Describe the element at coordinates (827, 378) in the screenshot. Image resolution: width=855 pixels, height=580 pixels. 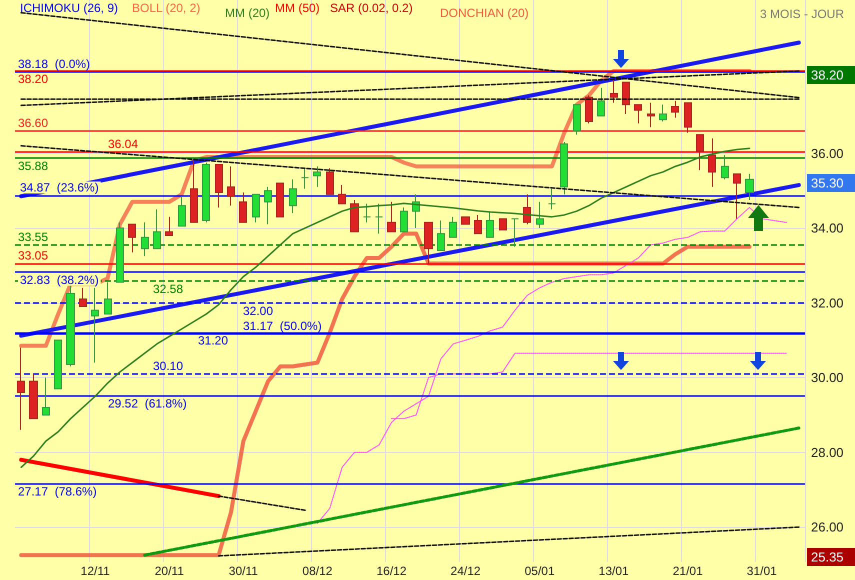
I see `y-tick-label: 30.00` at that location.